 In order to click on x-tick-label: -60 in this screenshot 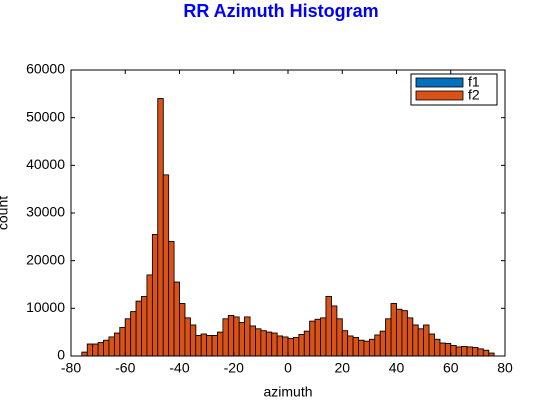, I will do `click(125, 368)`.